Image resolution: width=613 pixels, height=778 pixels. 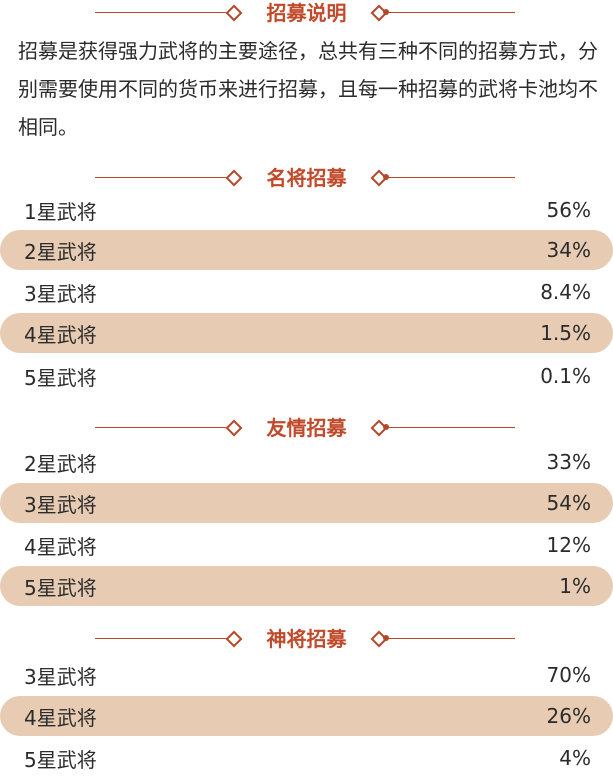 What do you see at coordinates (306, 376) in the screenshot?
I see `rate-row: 5星武将 0.1%` at bounding box center [306, 376].